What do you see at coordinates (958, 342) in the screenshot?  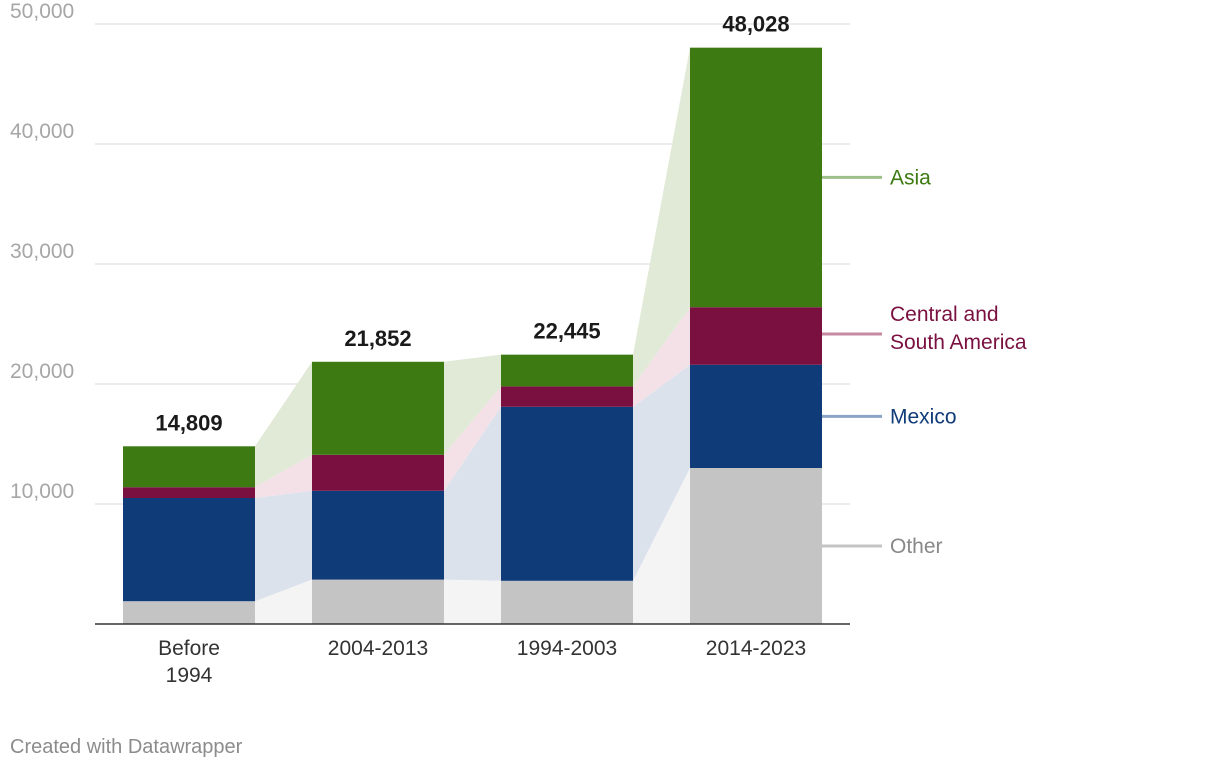 I see `legend-label-line: South America` at bounding box center [958, 342].